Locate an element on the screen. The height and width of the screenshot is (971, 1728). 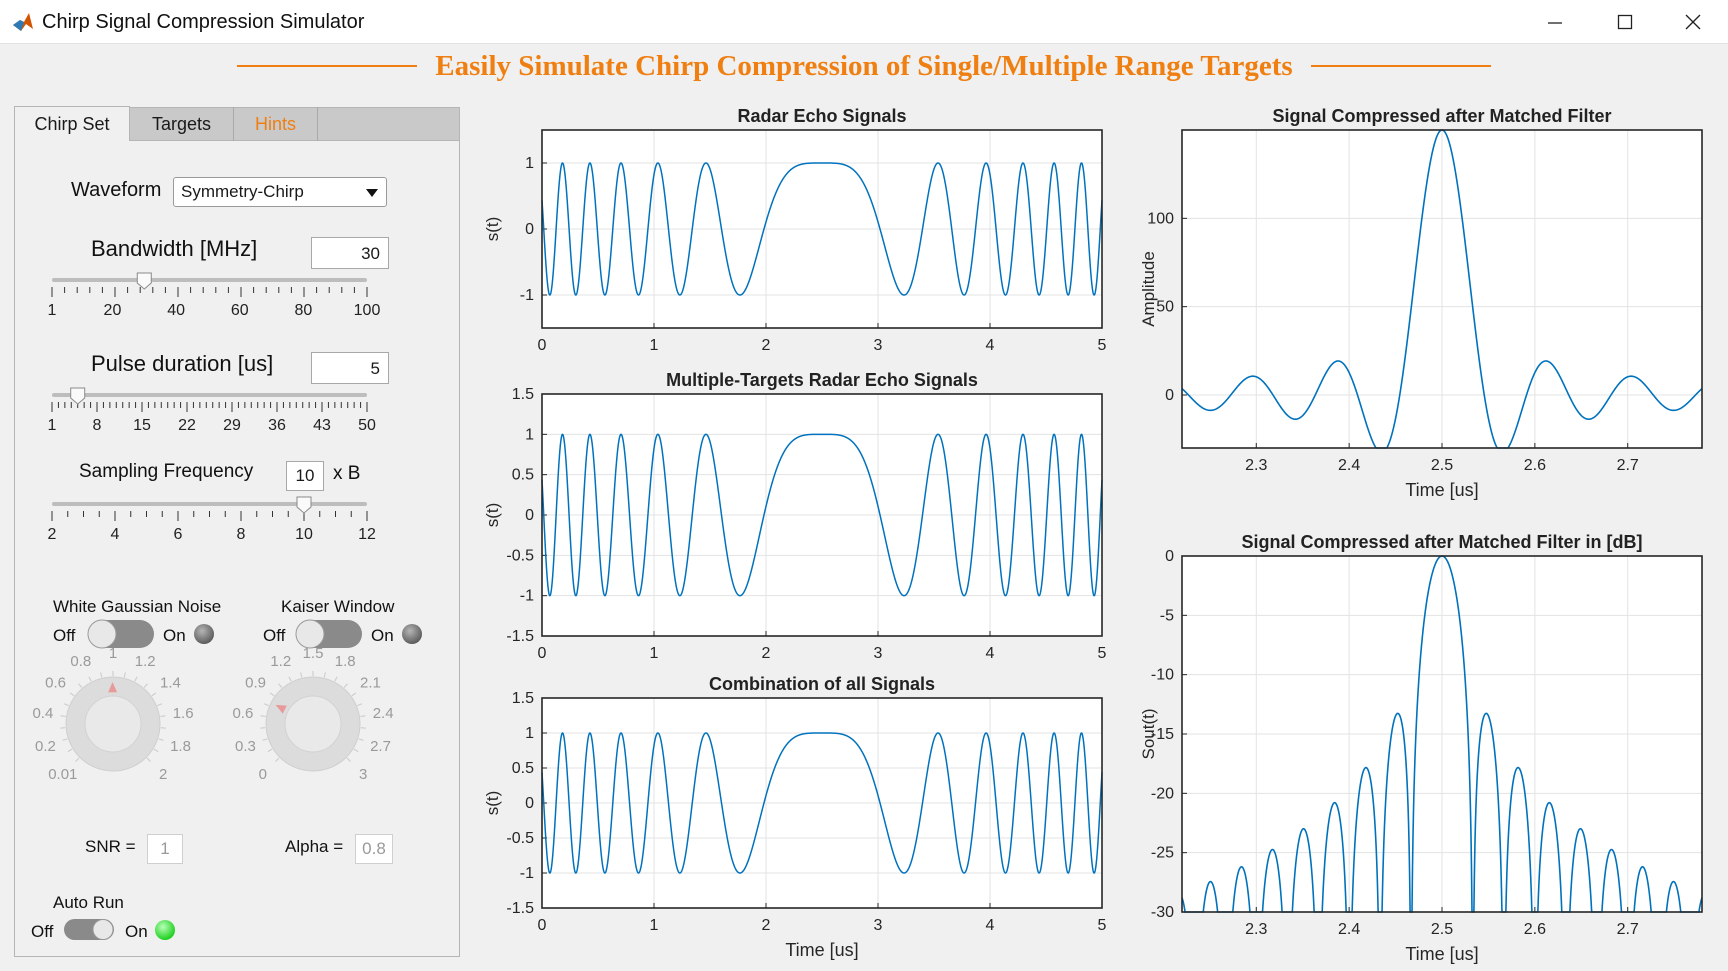
x-tick-label: 2.6 is located at coordinates (1535, 465).